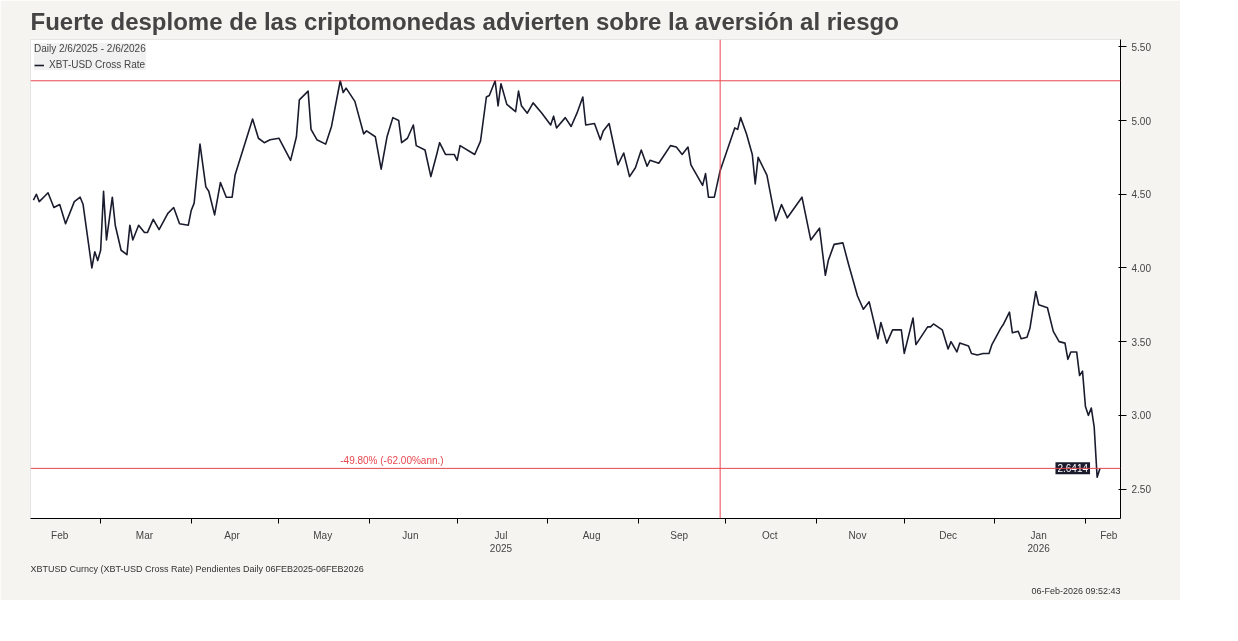 The width and height of the screenshot is (1238, 641). What do you see at coordinates (679, 535) in the screenshot?
I see `x-tick-label: Sep` at bounding box center [679, 535].